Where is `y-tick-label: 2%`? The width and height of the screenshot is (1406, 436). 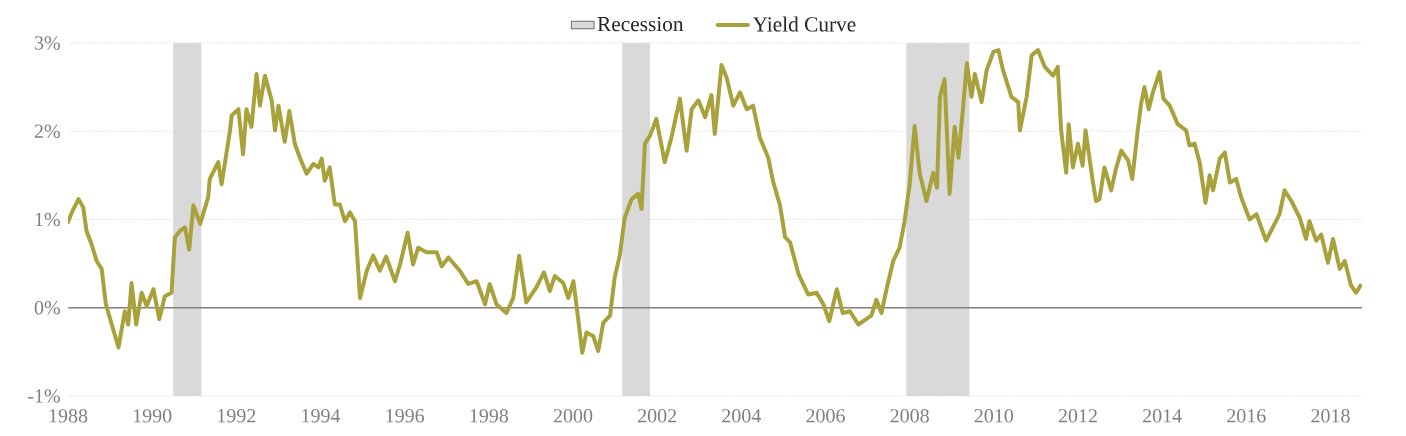 y-tick-label: 2% is located at coordinates (47, 131).